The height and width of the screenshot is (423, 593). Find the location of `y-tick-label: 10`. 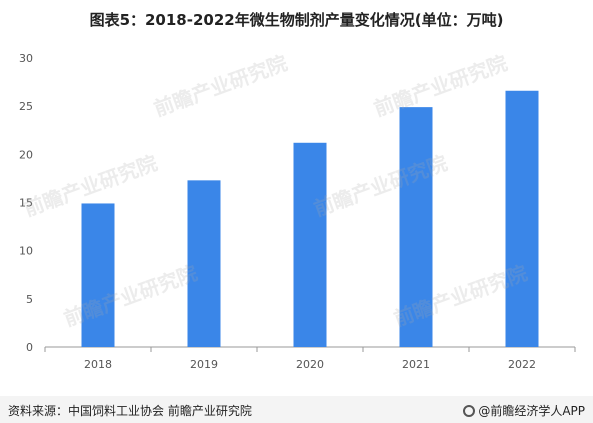

y-tick-label: 10 is located at coordinates (26, 251).